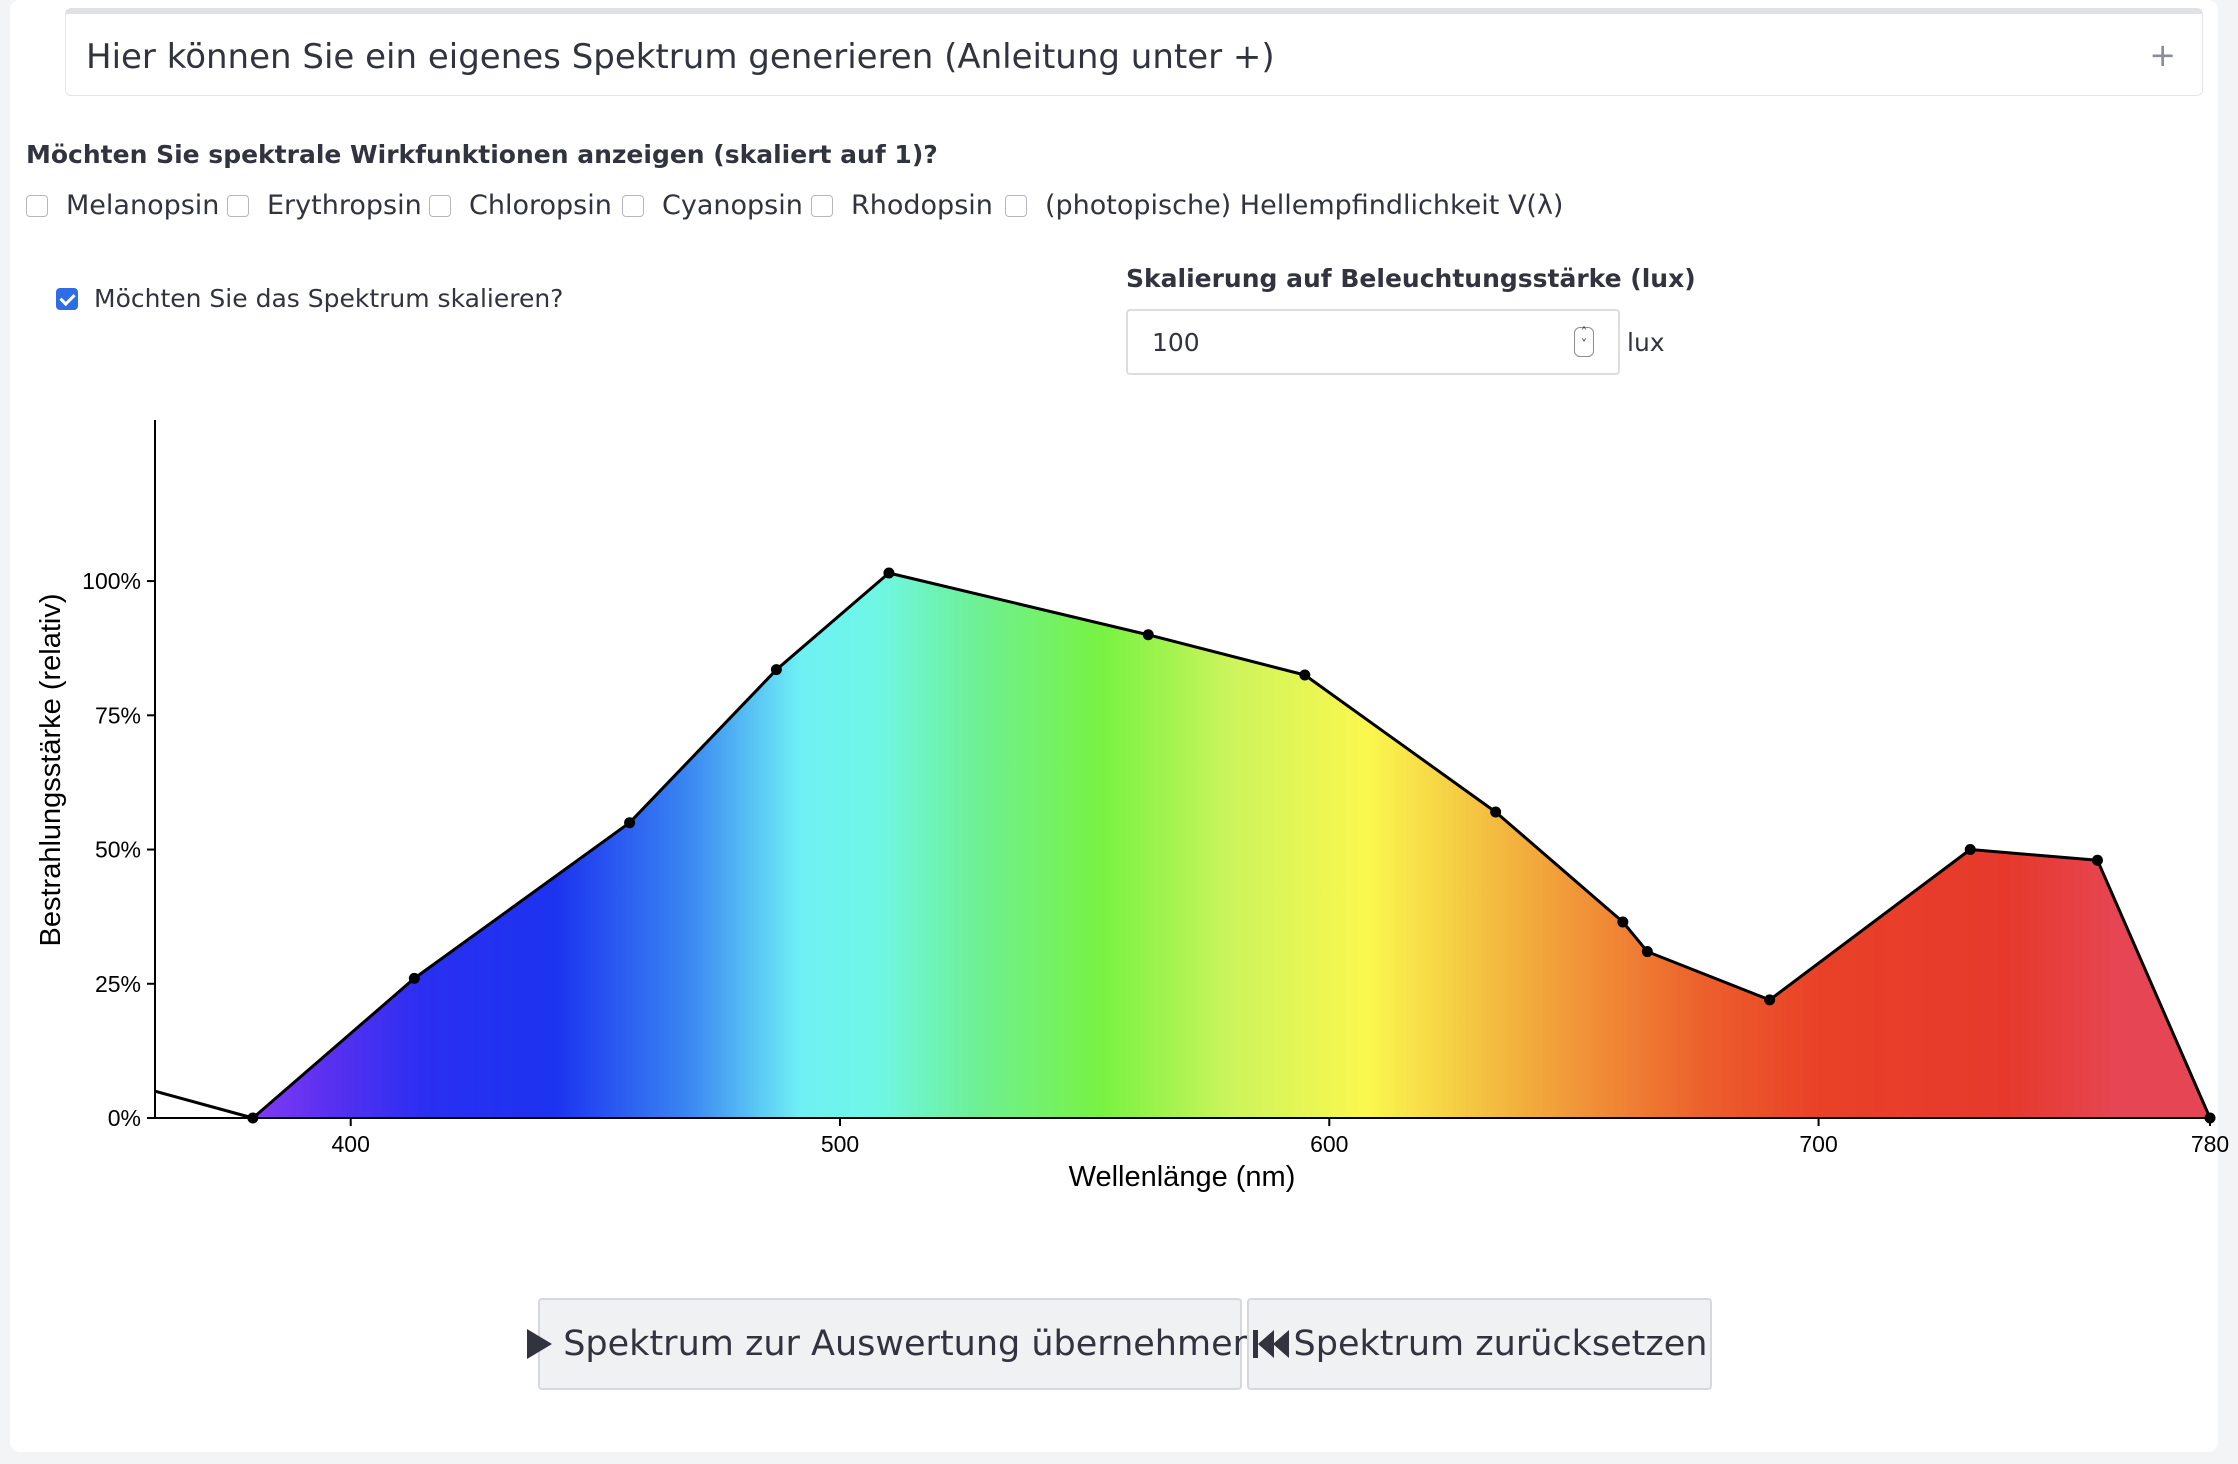 The width and height of the screenshot is (2238, 1464). I want to click on reset-spectrum-button: Spektrum zurücksetzen, so click(1479, 1344).